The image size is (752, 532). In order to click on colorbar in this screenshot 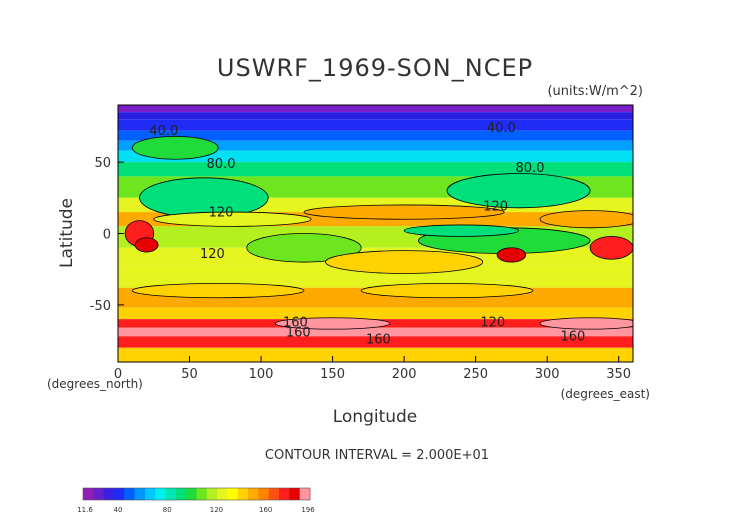, I will do `click(196, 494)`.